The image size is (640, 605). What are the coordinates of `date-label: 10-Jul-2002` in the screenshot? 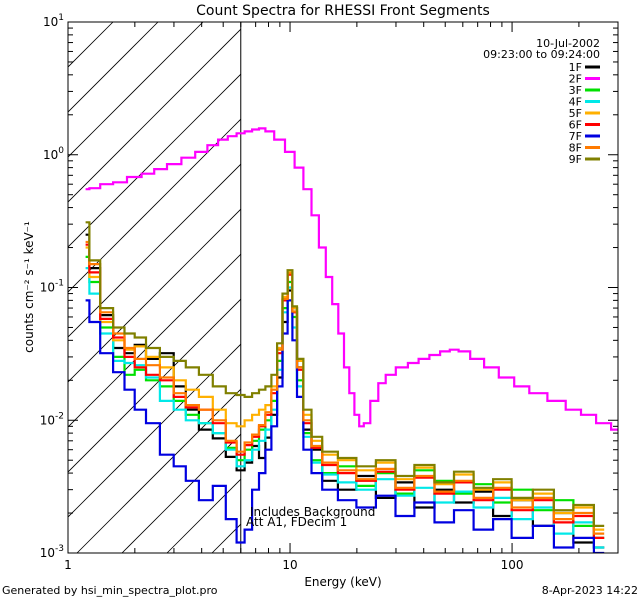 It's located at (568, 43).